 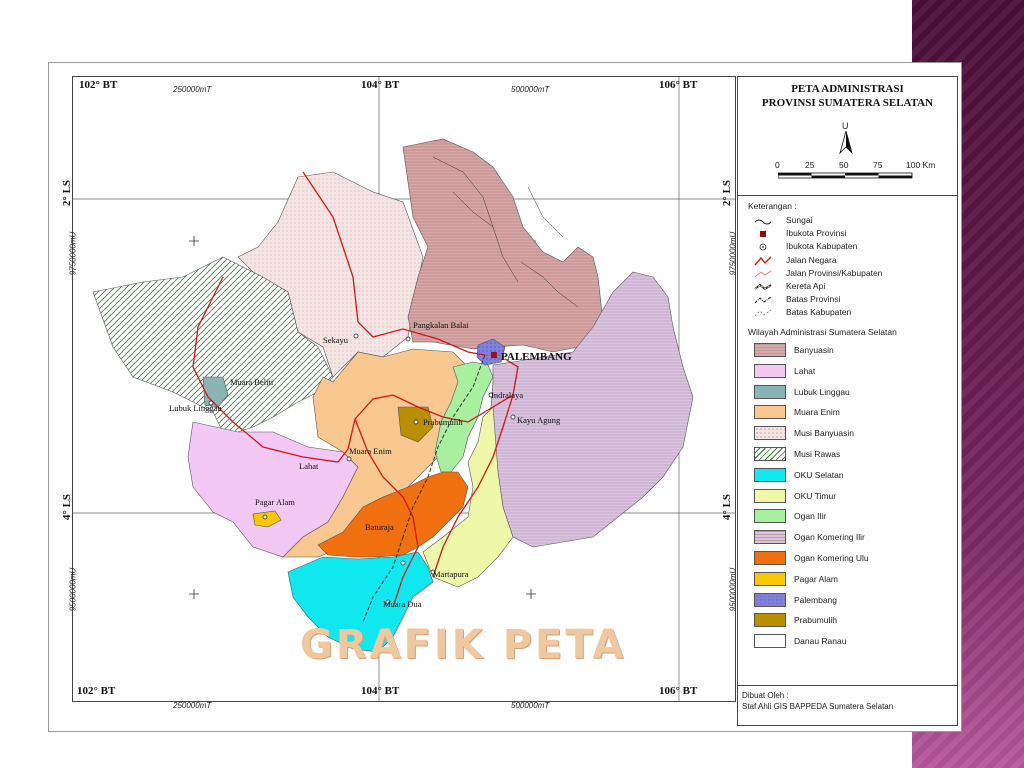 I want to click on road-icon, so click(x=763, y=261).